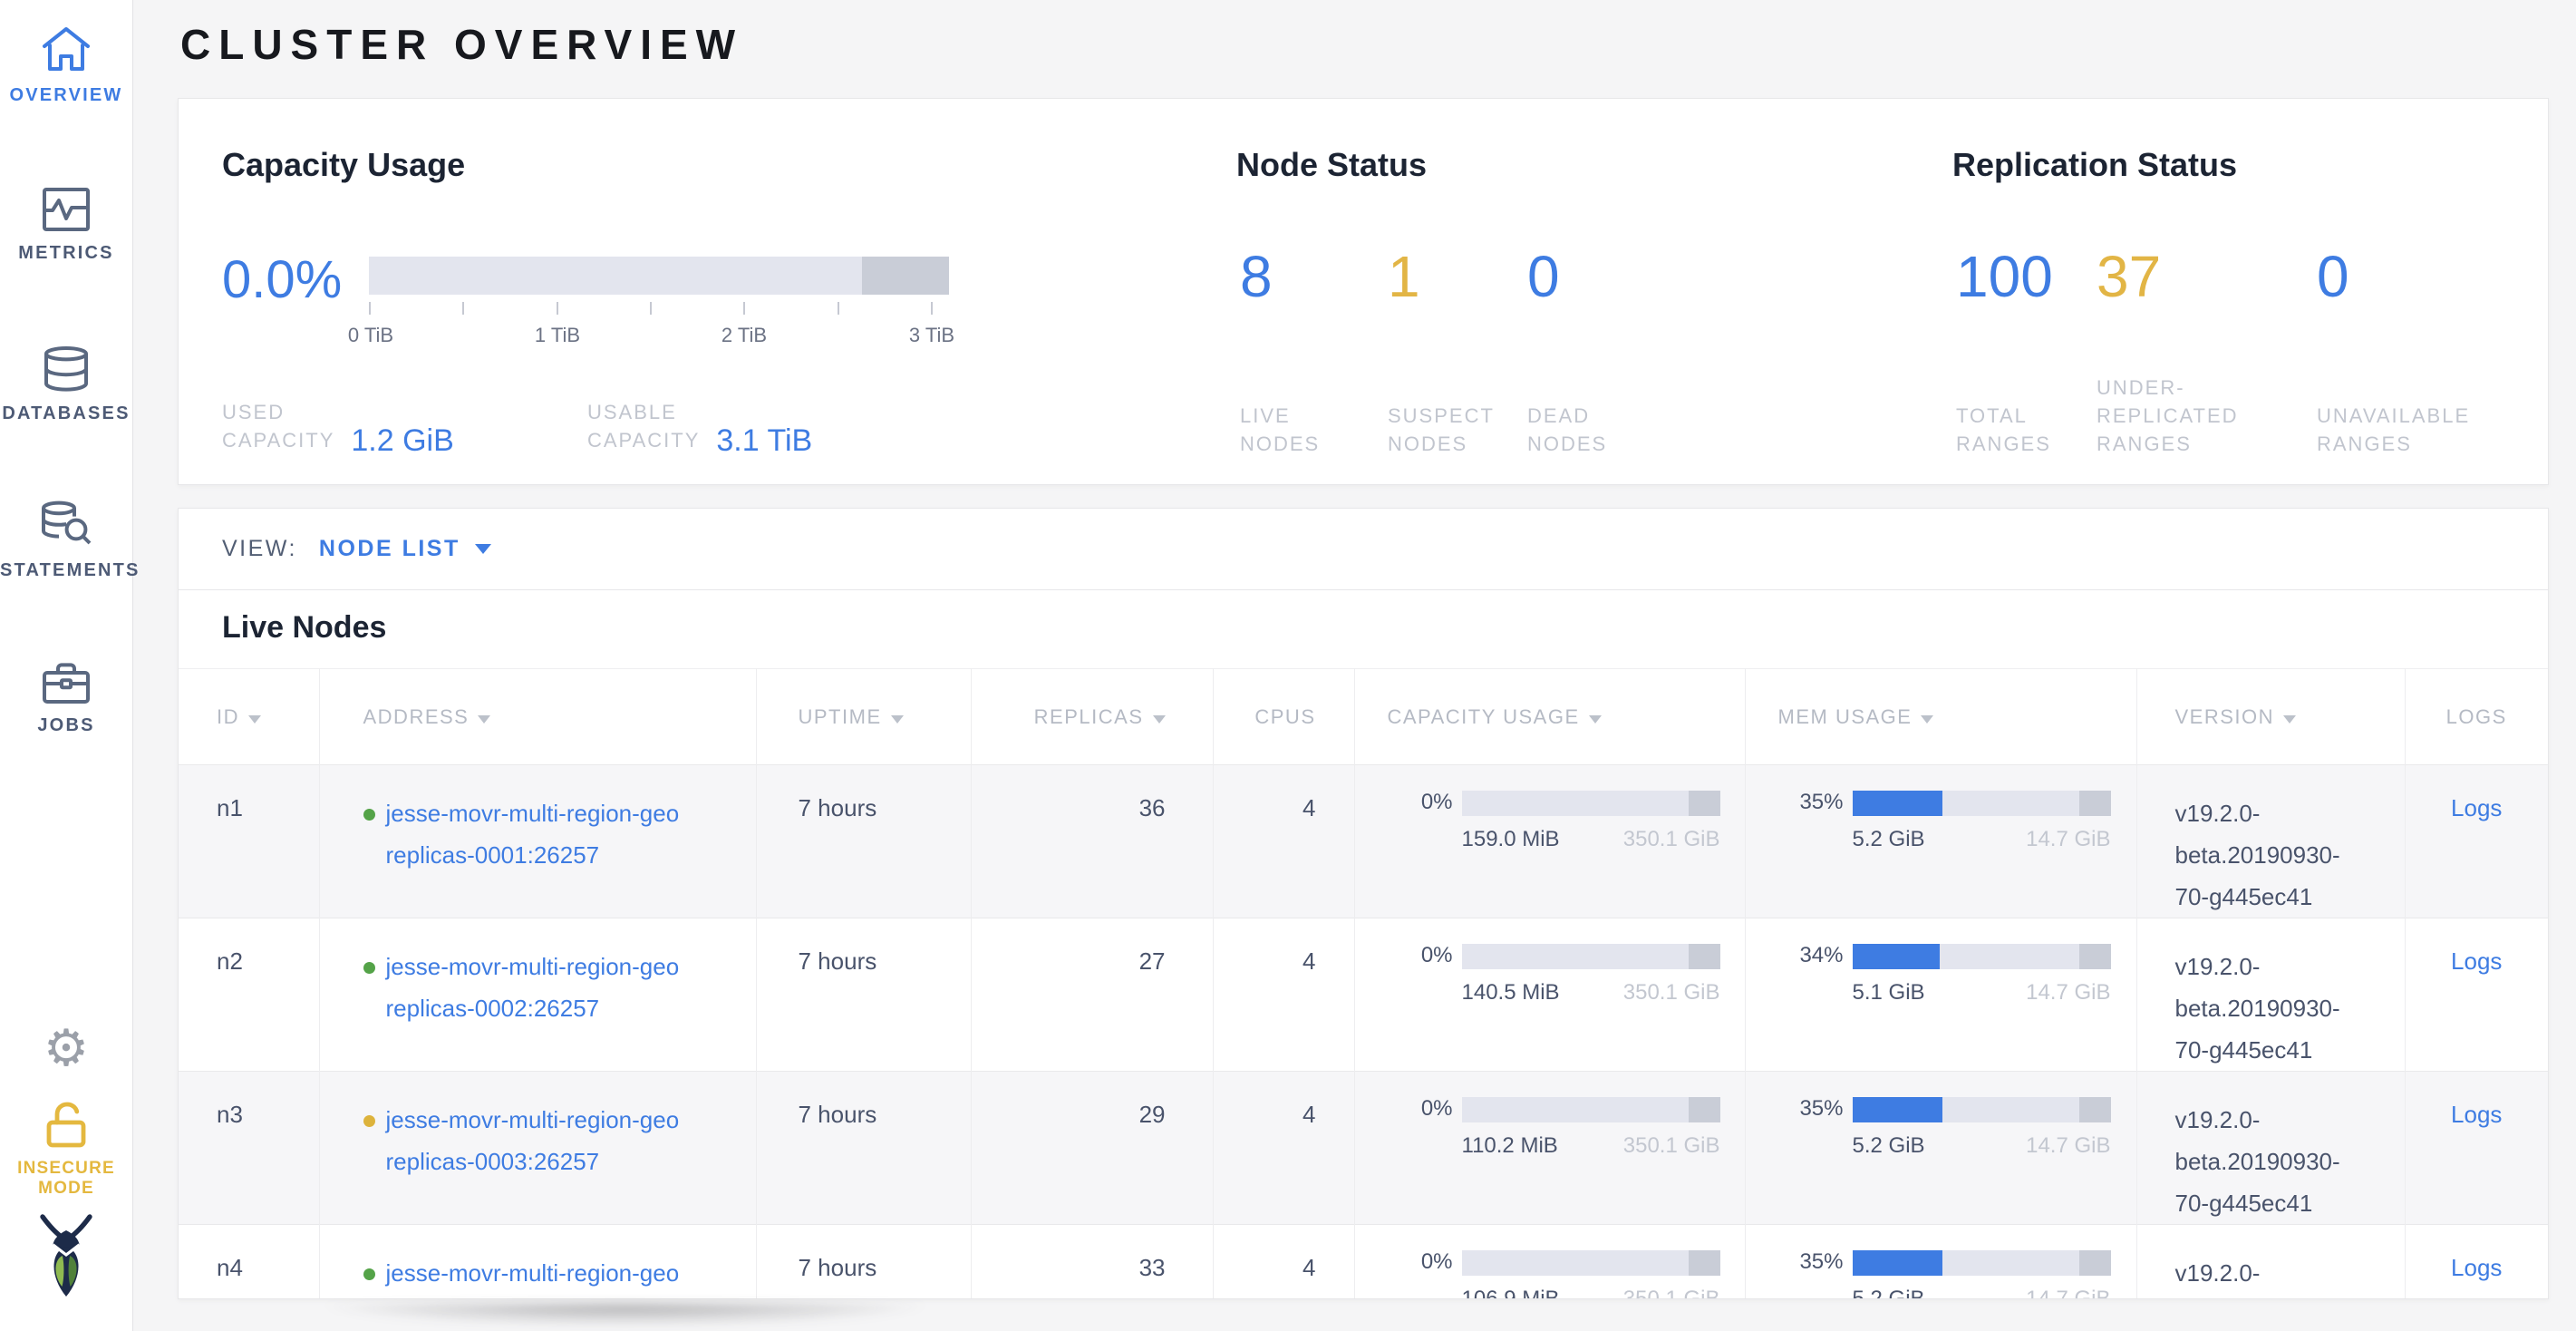 The height and width of the screenshot is (1331, 2576). What do you see at coordinates (66, 1149) in the screenshot?
I see `sidebar-item-insecure-mode: INSECURE MODE` at bounding box center [66, 1149].